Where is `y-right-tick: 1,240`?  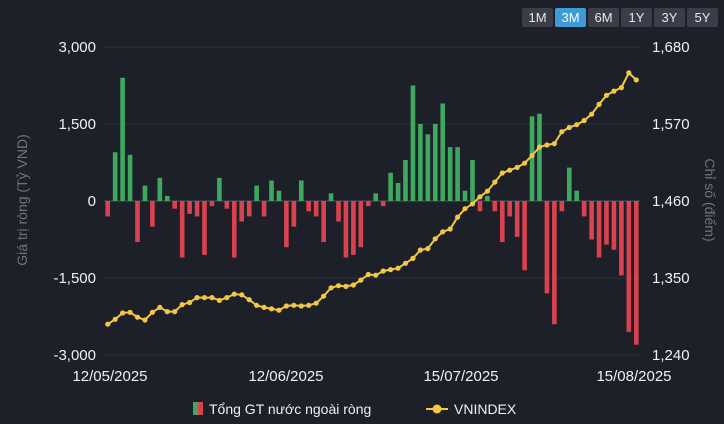 y-right-tick: 1,240 is located at coordinates (671, 355).